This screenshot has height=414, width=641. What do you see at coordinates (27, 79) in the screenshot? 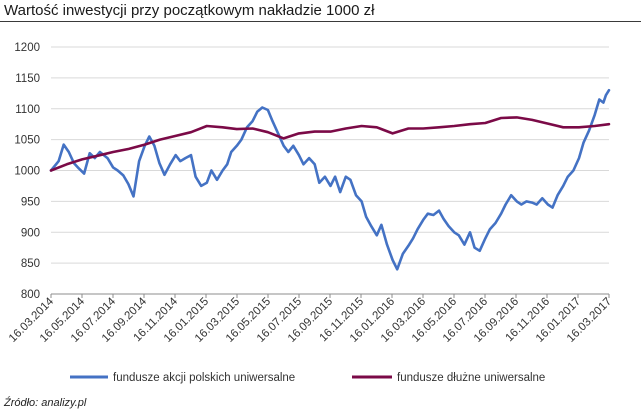
I see `y-tick-label: 1150` at bounding box center [27, 79].